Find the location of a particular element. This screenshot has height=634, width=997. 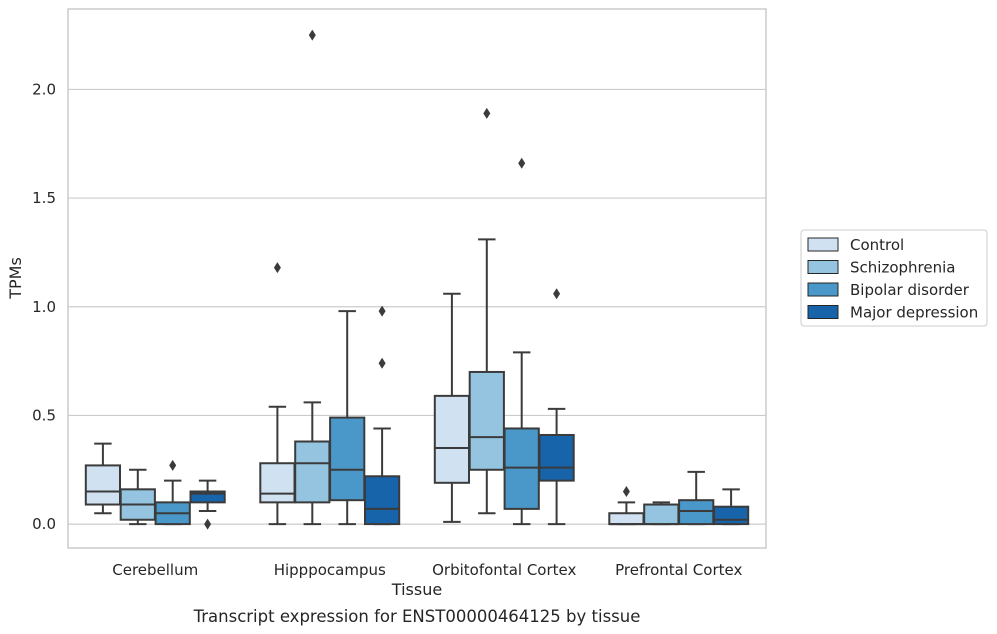

legend-label: Bipolar disorder is located at coordinates (910, 290).